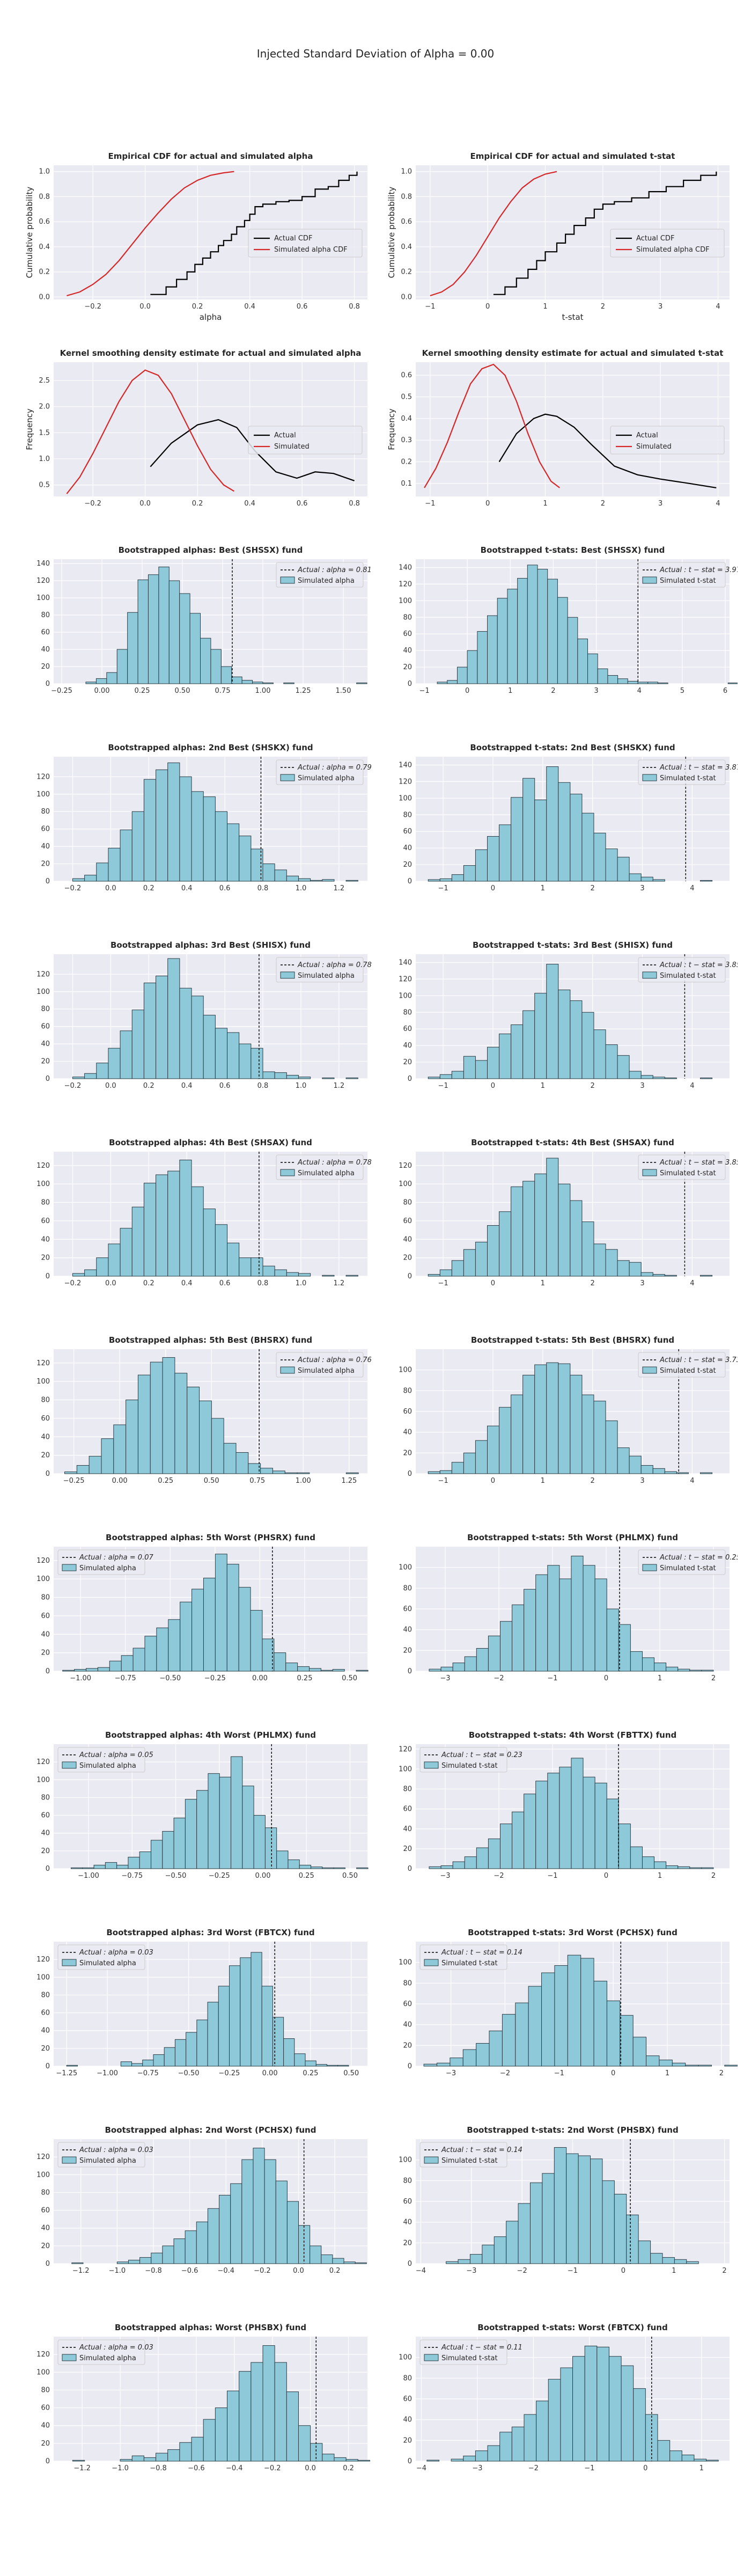  I want to click on x-tick-label: 0.25, so click(142, 691).